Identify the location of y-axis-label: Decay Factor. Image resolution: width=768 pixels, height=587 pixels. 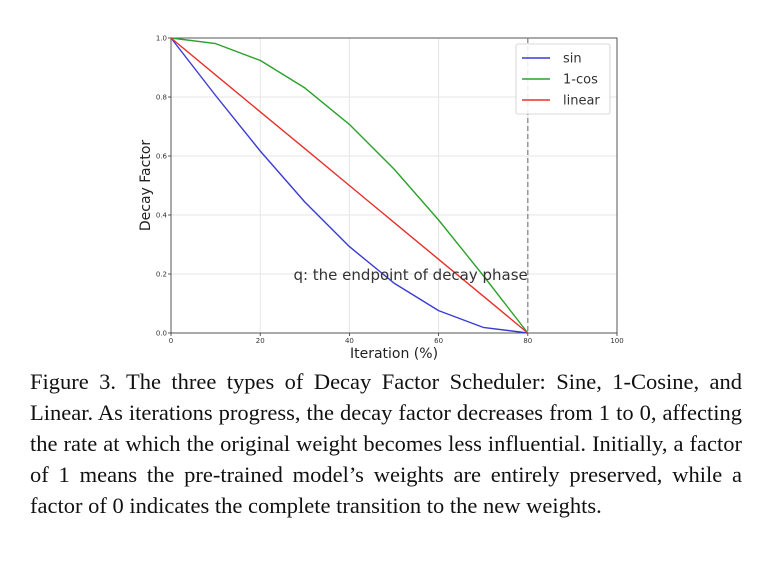
(146, 186).